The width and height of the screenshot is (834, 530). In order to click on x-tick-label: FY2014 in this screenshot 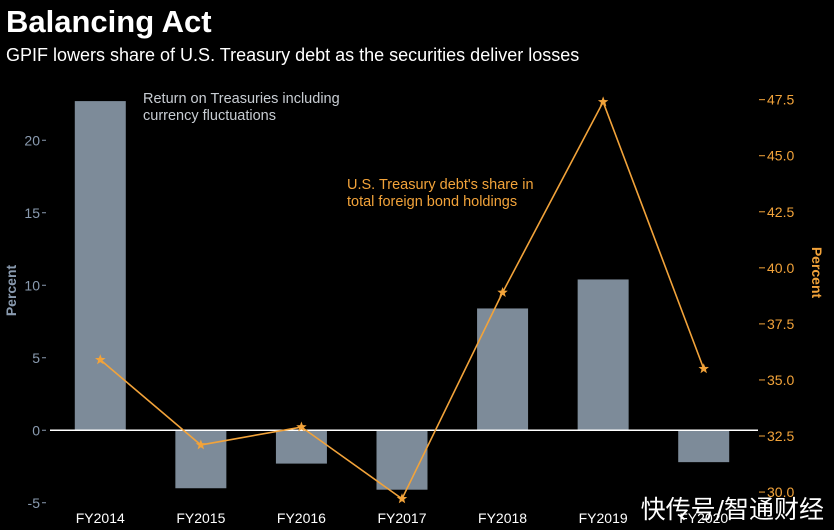, I will do `click(100, 518)`.